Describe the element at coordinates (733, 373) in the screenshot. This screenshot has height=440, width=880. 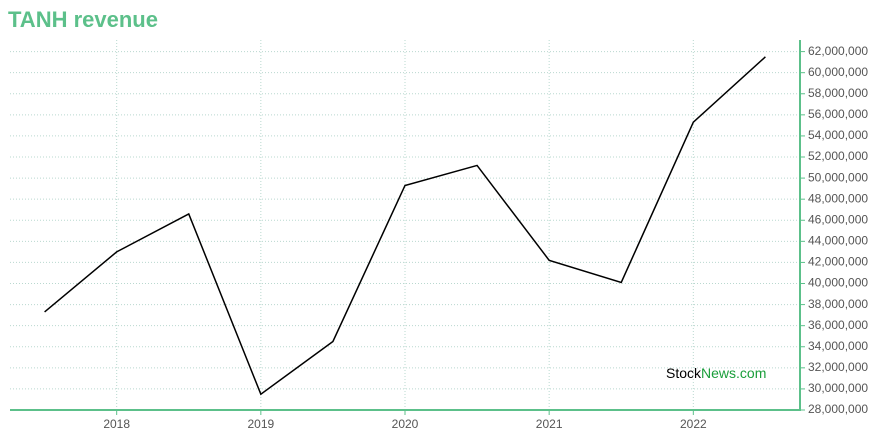
I see `watermark-news: News.com` at that location.